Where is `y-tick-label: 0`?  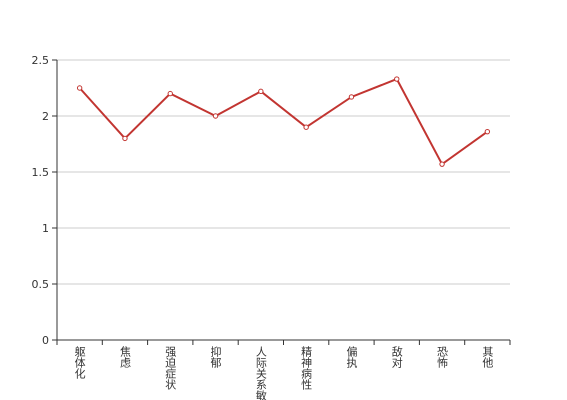
y-tick-label: 0 is located at coordinates (45, 340).